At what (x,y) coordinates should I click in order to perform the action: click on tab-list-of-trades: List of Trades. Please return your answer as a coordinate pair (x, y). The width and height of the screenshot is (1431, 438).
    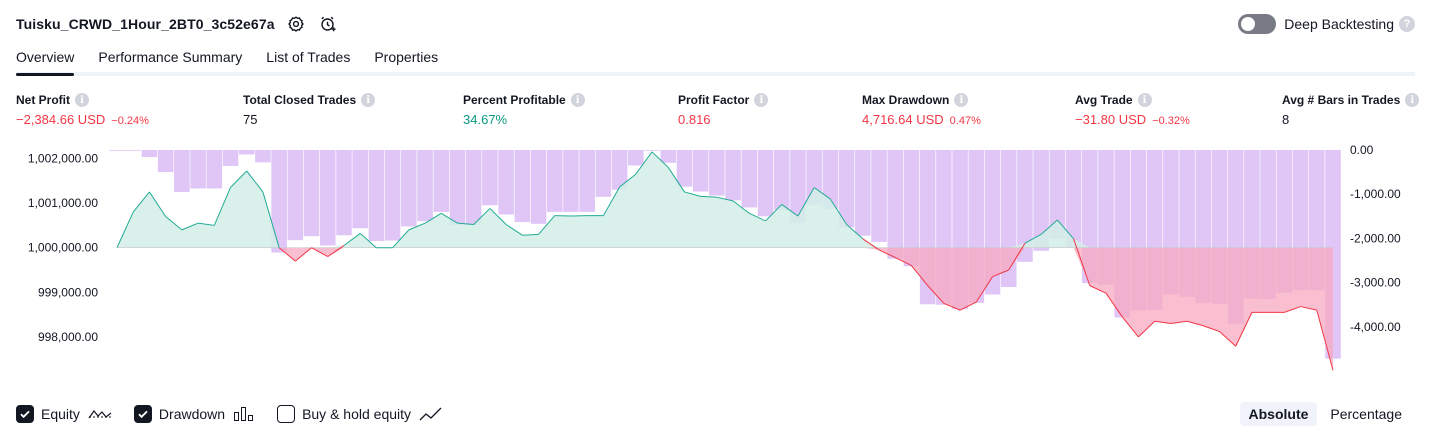
    Looking at the image, I should click on (308, 57).